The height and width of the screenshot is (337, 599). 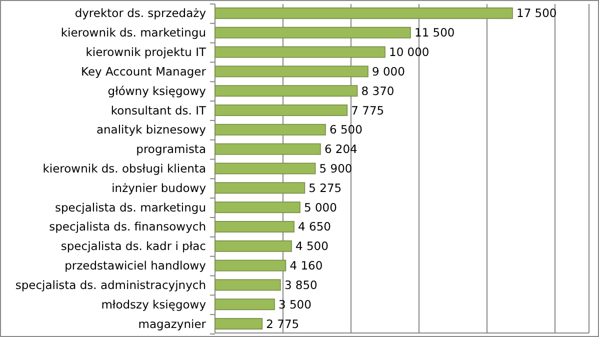 What do you see at coordinates (130, 207) in the screenshot?
I see `y-tick-label: specjalista ds. marketingu` at bounding box center [130, 207].